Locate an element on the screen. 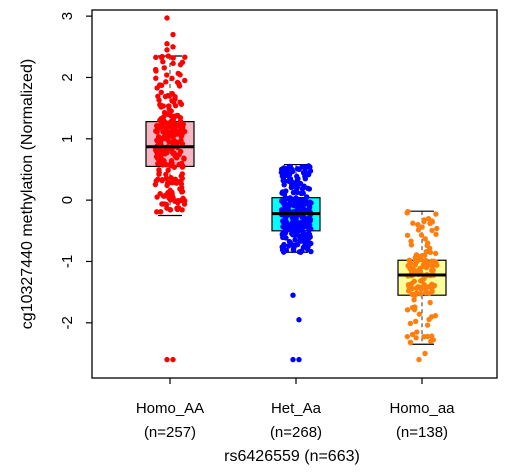  y-tick-label: 3 is located at coordinates (67, 16).